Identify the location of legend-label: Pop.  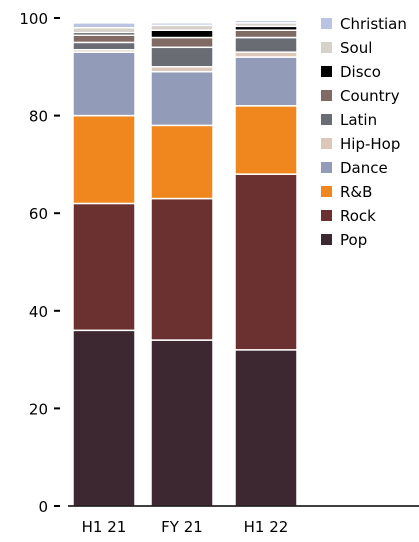
(353, 240).